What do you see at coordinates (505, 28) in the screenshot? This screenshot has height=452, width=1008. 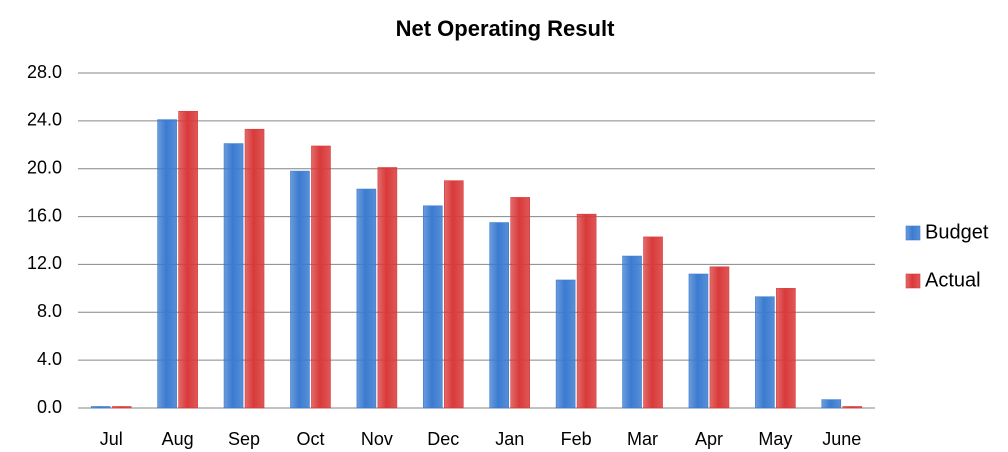 I see `chart-title: Net Operating Result` at bounding box center [505, 28].